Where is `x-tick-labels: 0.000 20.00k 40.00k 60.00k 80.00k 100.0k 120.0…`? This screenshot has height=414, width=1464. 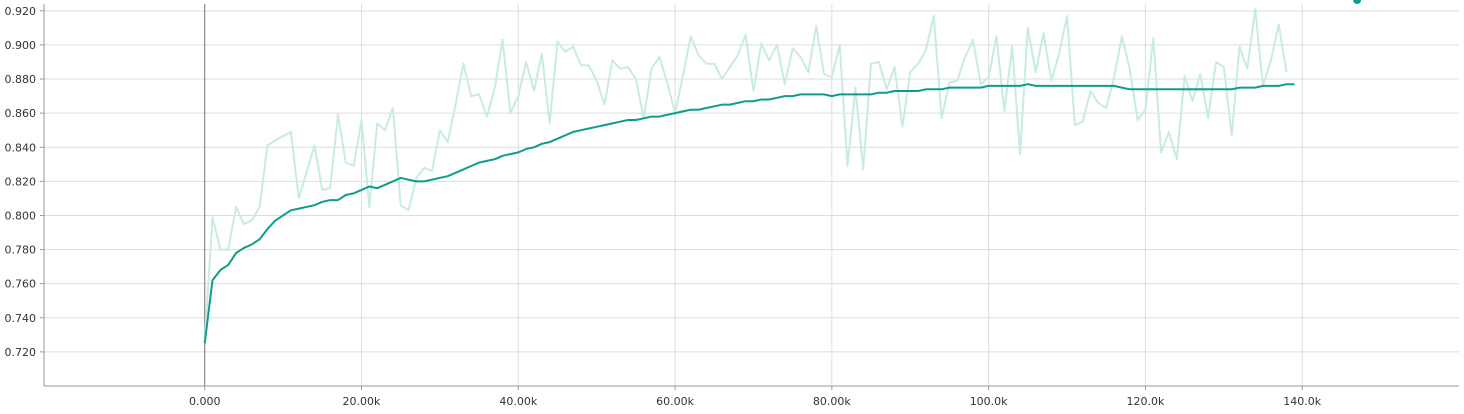 x-tick-labels: 0.000 20.00k 40.00k 60.00k 80.00k 100.0k 120.0… is located at coordinates (755, 401).